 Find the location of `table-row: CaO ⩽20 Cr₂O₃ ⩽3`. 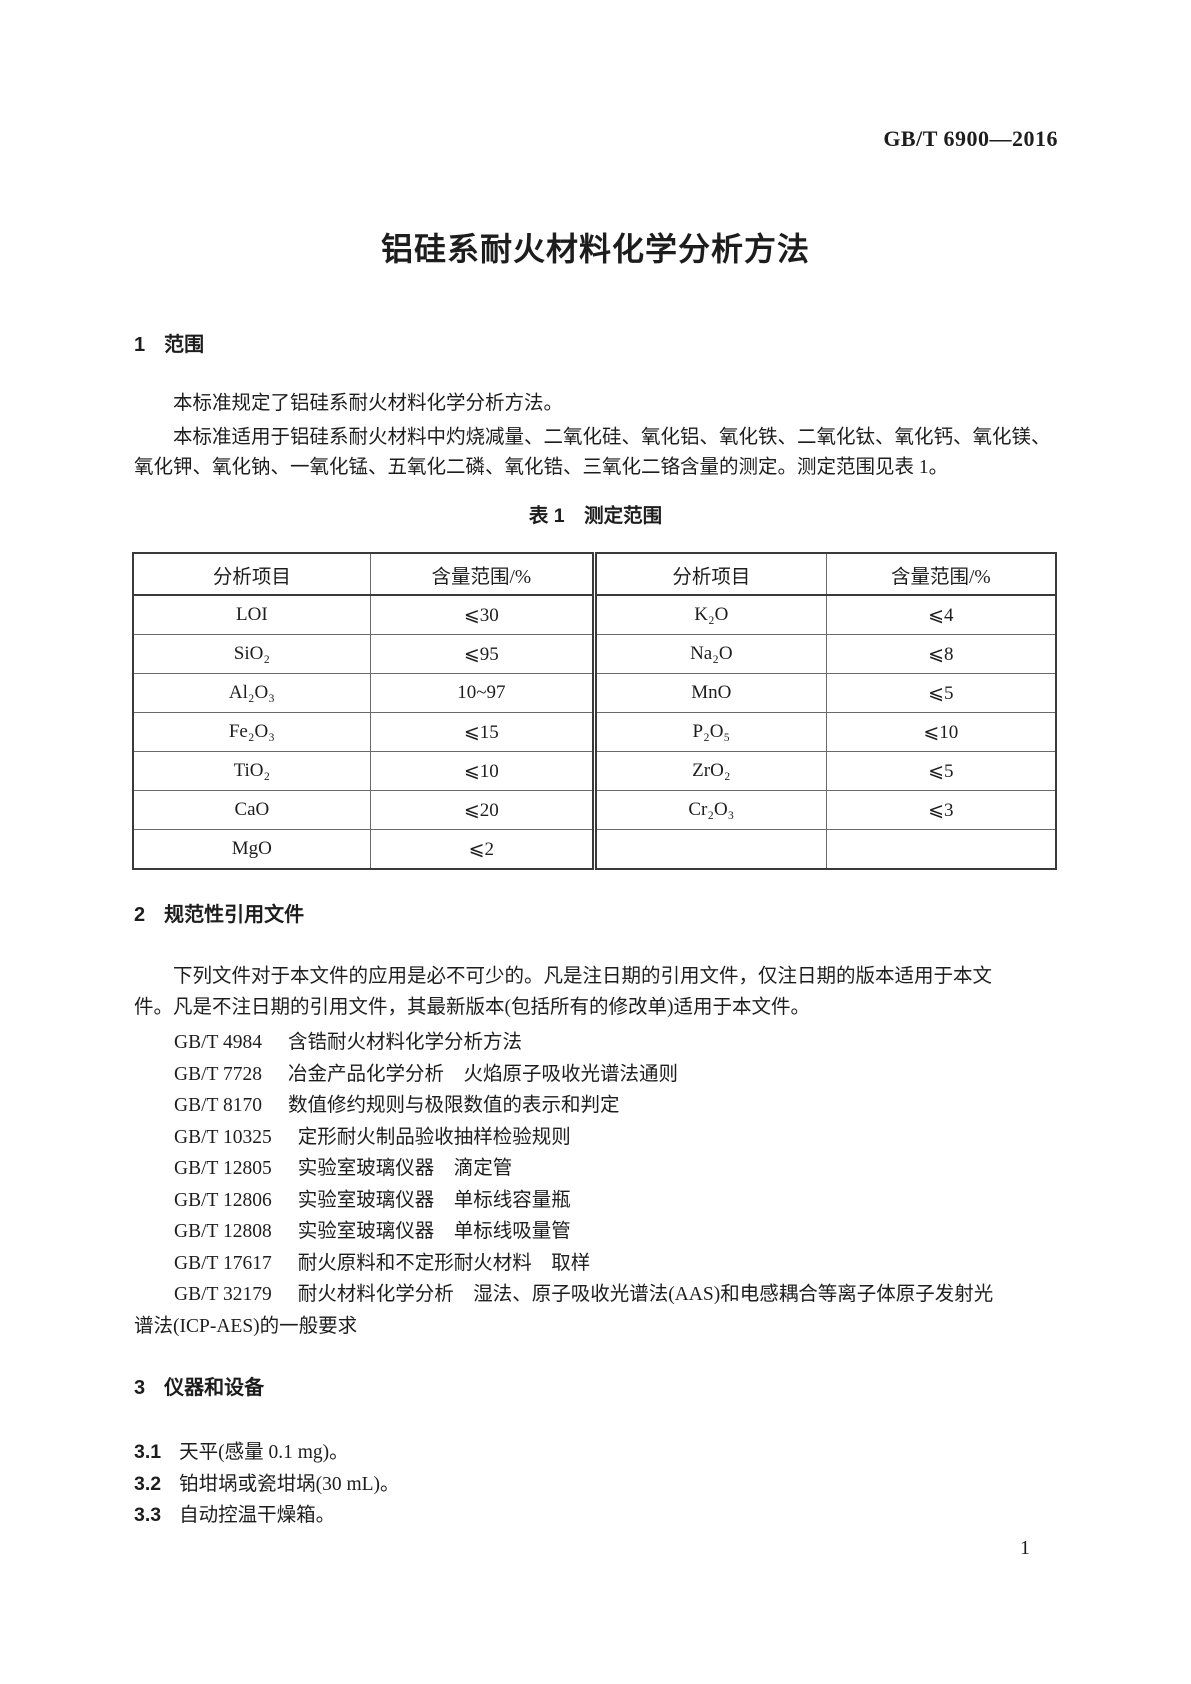

table-row: CaO ⩽20 Cr₂O₃ ⩽3 is located at coordinates (595, 810).